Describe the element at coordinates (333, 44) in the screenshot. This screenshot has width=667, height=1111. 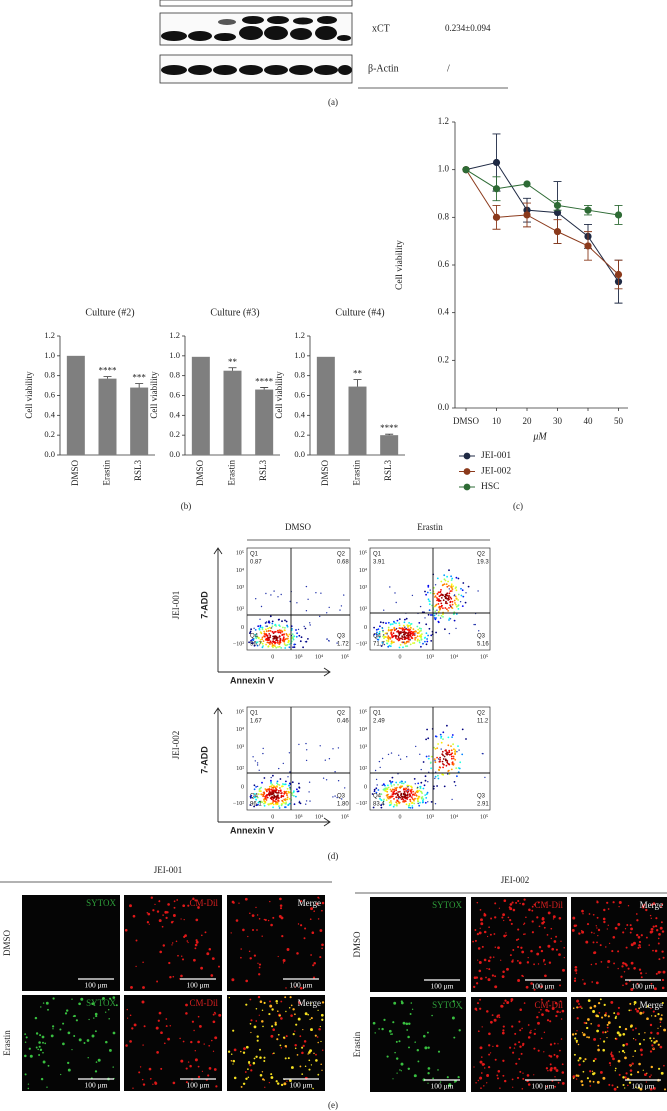
I see `western-blot` at that location.